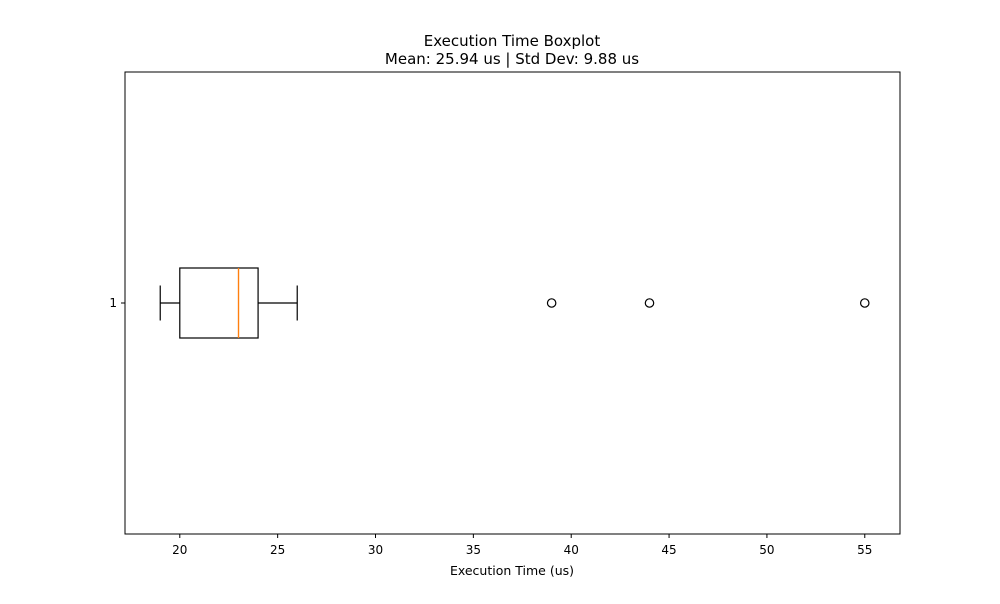  Describe the element at coordinates (668, 550) in the screenshot. I see `x-tick-label: 45` at that location.